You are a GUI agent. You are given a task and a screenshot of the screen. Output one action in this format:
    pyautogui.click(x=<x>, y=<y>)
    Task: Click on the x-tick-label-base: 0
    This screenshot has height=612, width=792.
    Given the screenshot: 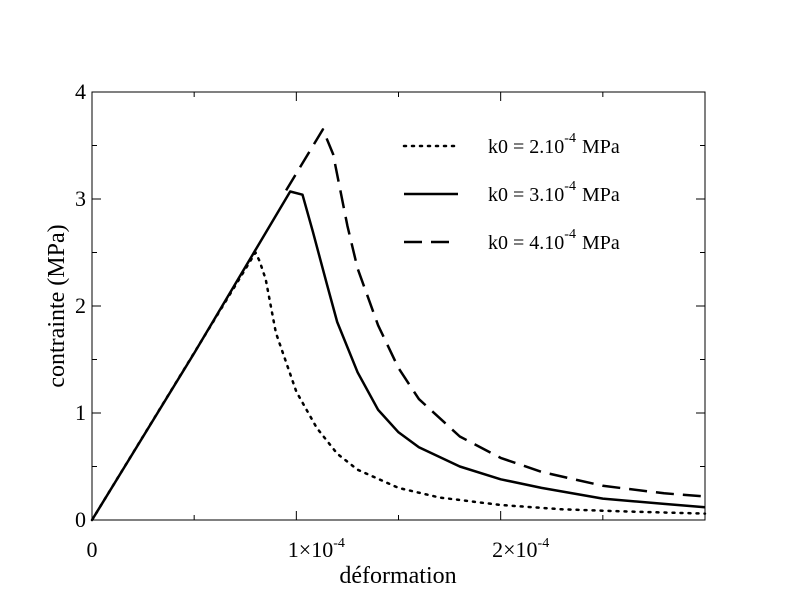 What is the action you would take?
    pyautogui.click(x=92, y=549)
    